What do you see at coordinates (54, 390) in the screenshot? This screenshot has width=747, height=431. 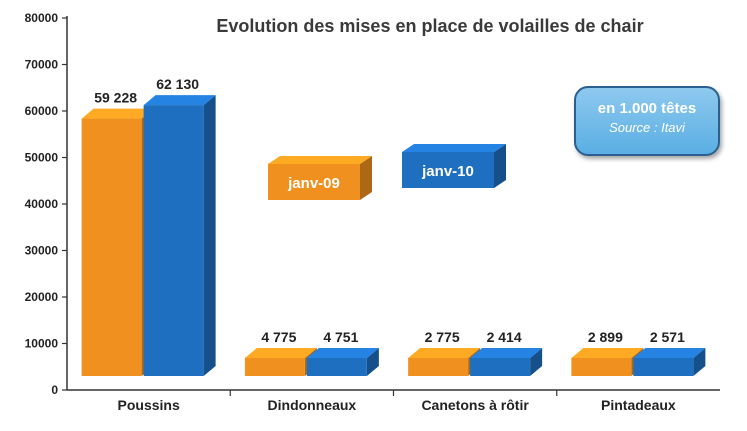 I see `y-tick-label: 0` at bounding box center [54, 390].